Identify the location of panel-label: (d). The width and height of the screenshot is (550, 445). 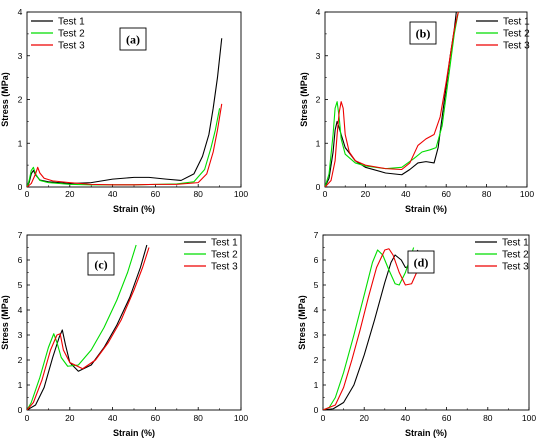
(421, 263).